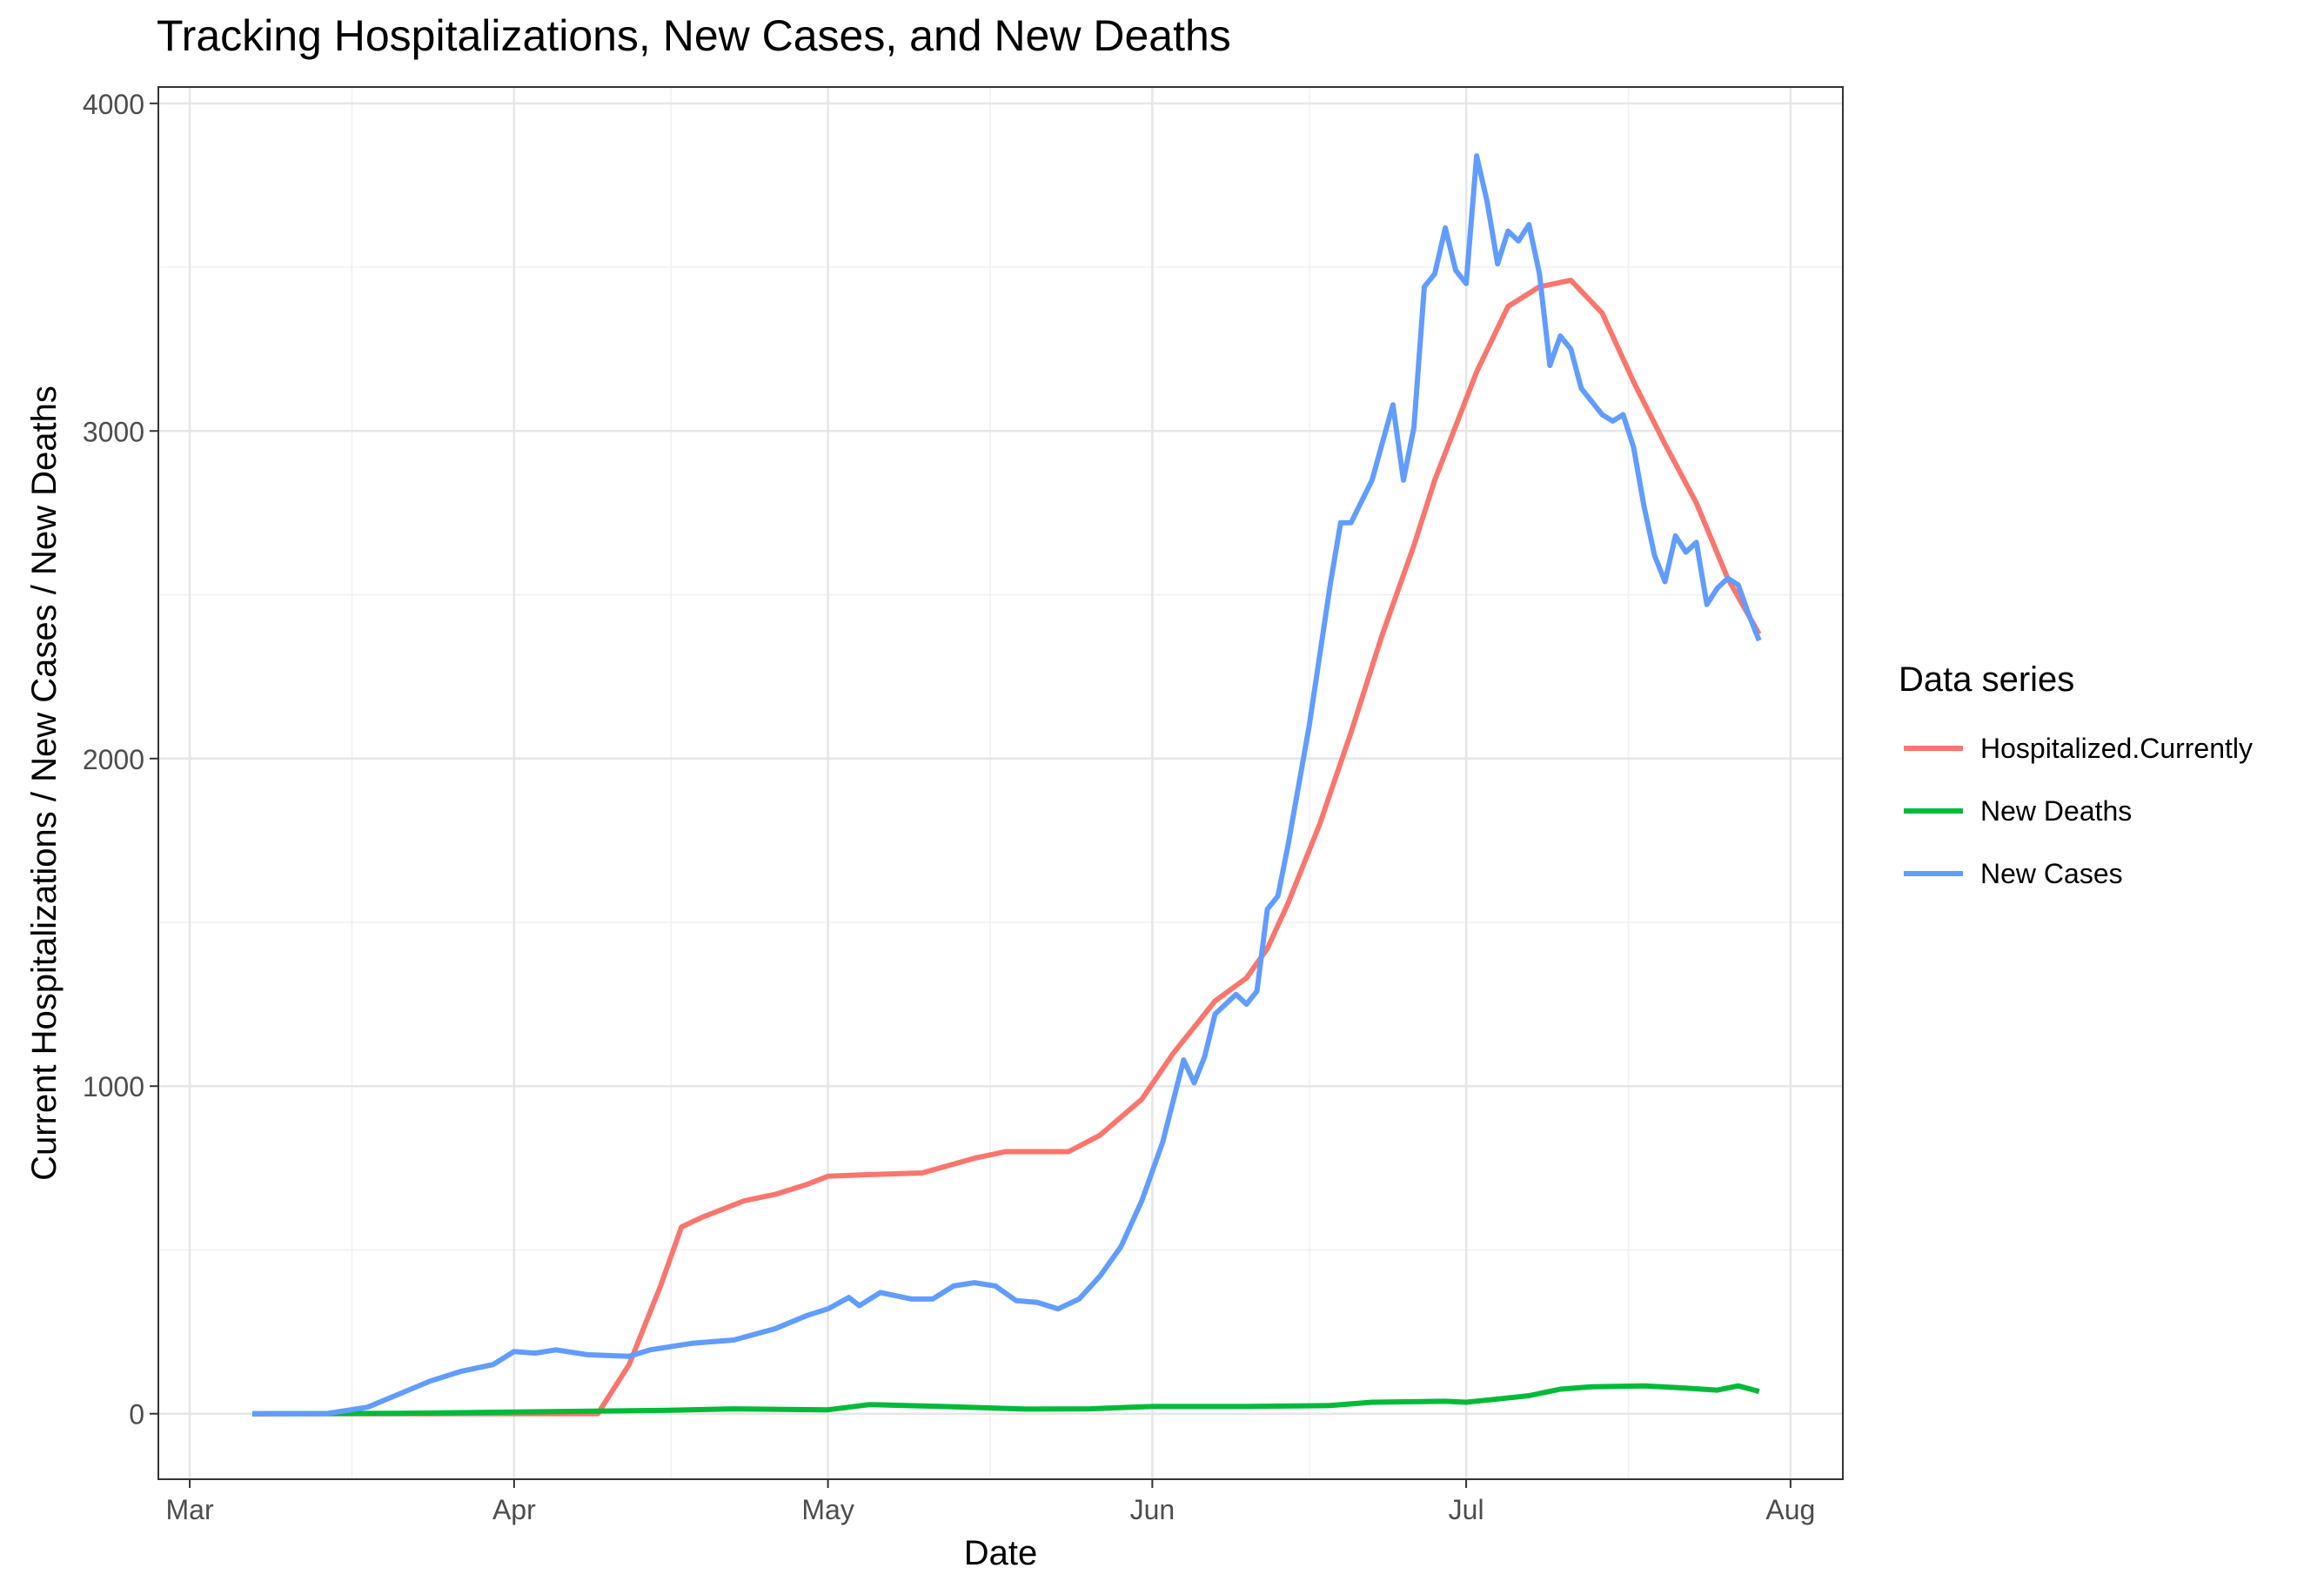 This screenshot has height=1588, width=2324. Describe the element at coordinates (514, 1509) in the screenshot. I see `x-tick-label: Apr` at that location.